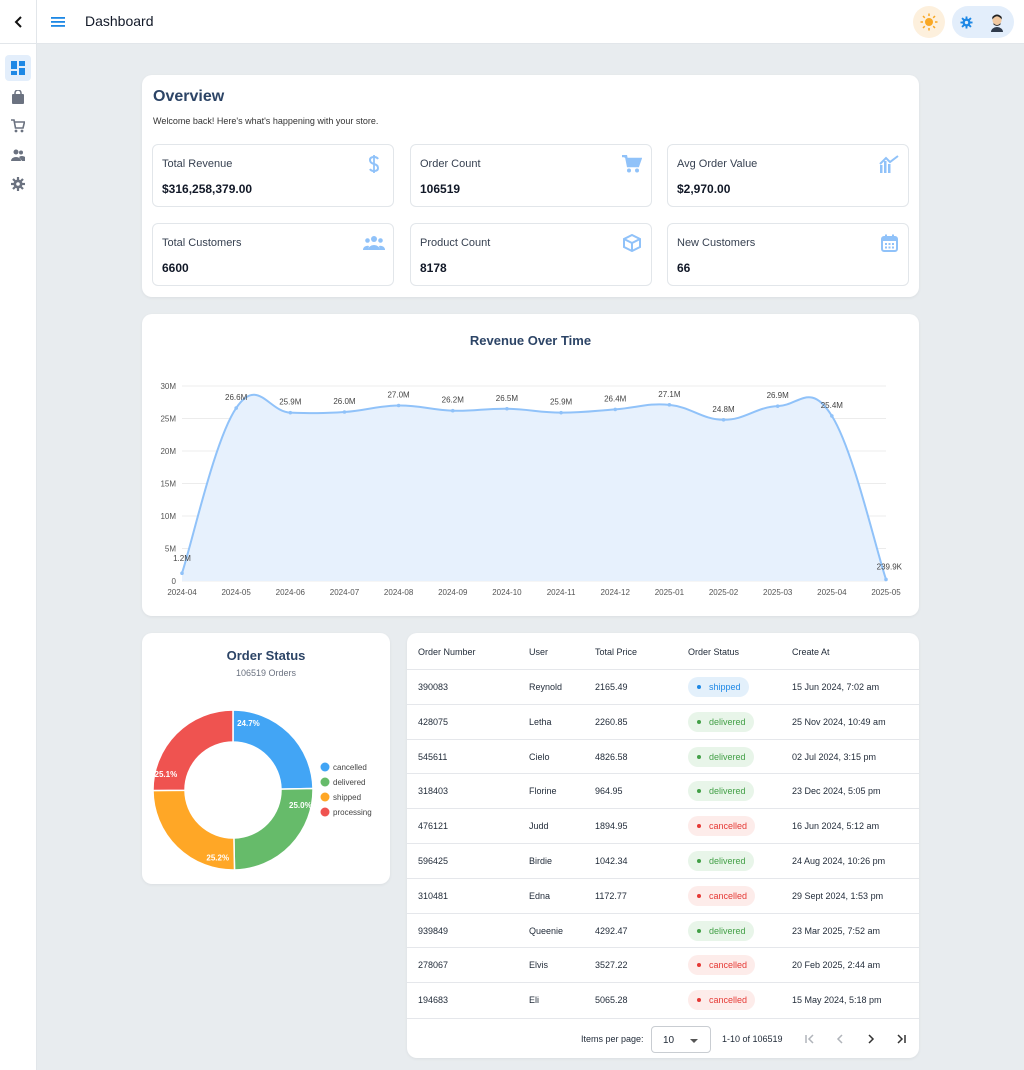  Describe the element at coordinates (18, 68) in the screenshot. I see `nav-dashboard` at that location.